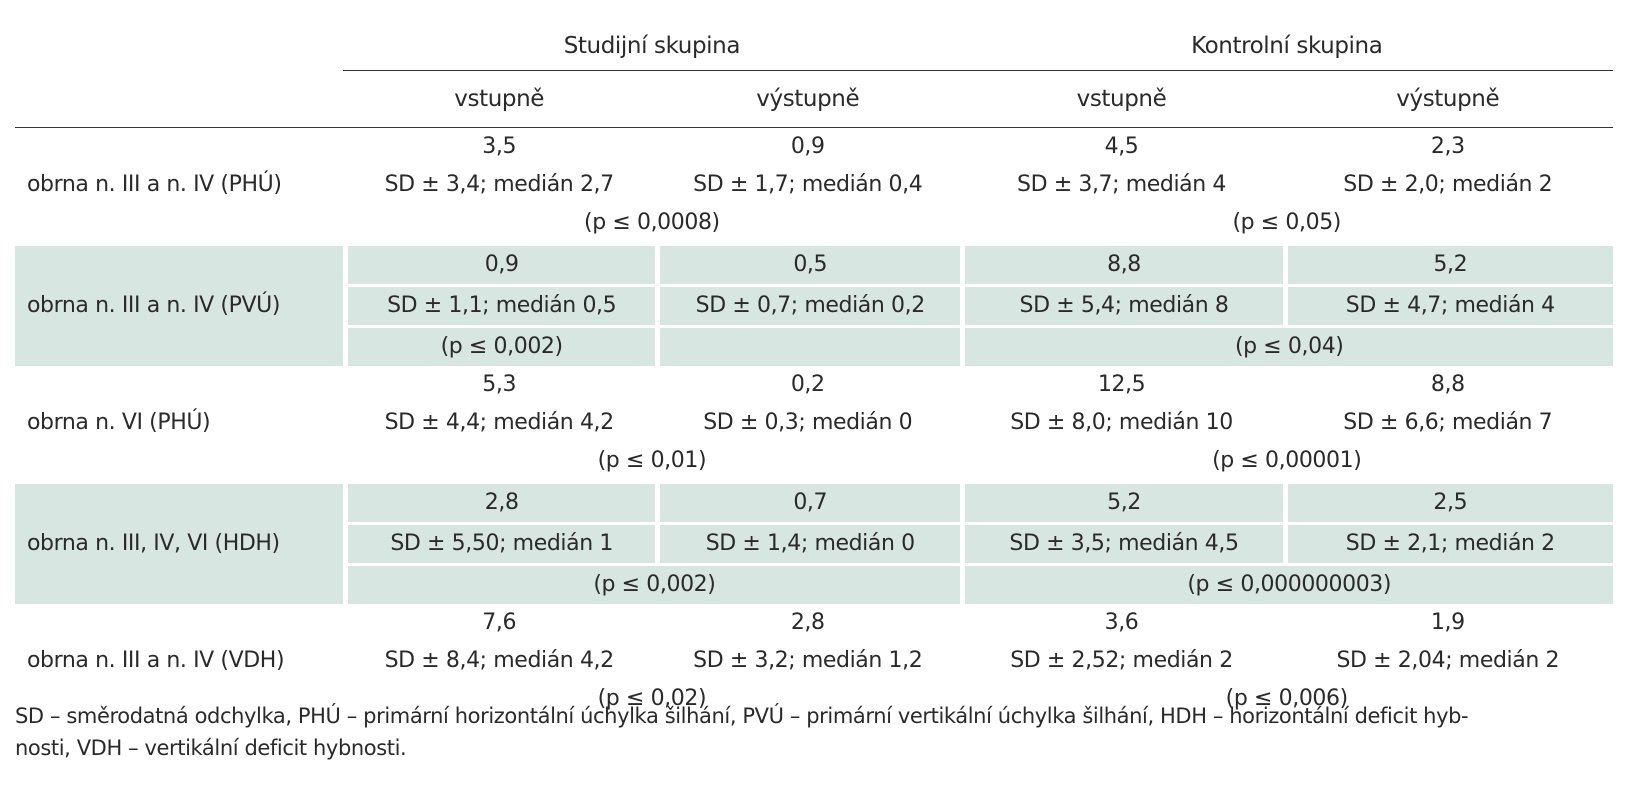 The image size is (1625, 800). What do you see at coordinates (499, 660) in the screenshot?
I see `cell-sd: SD ± 8,4; medián 4,2` at bounding box center [499, 660].